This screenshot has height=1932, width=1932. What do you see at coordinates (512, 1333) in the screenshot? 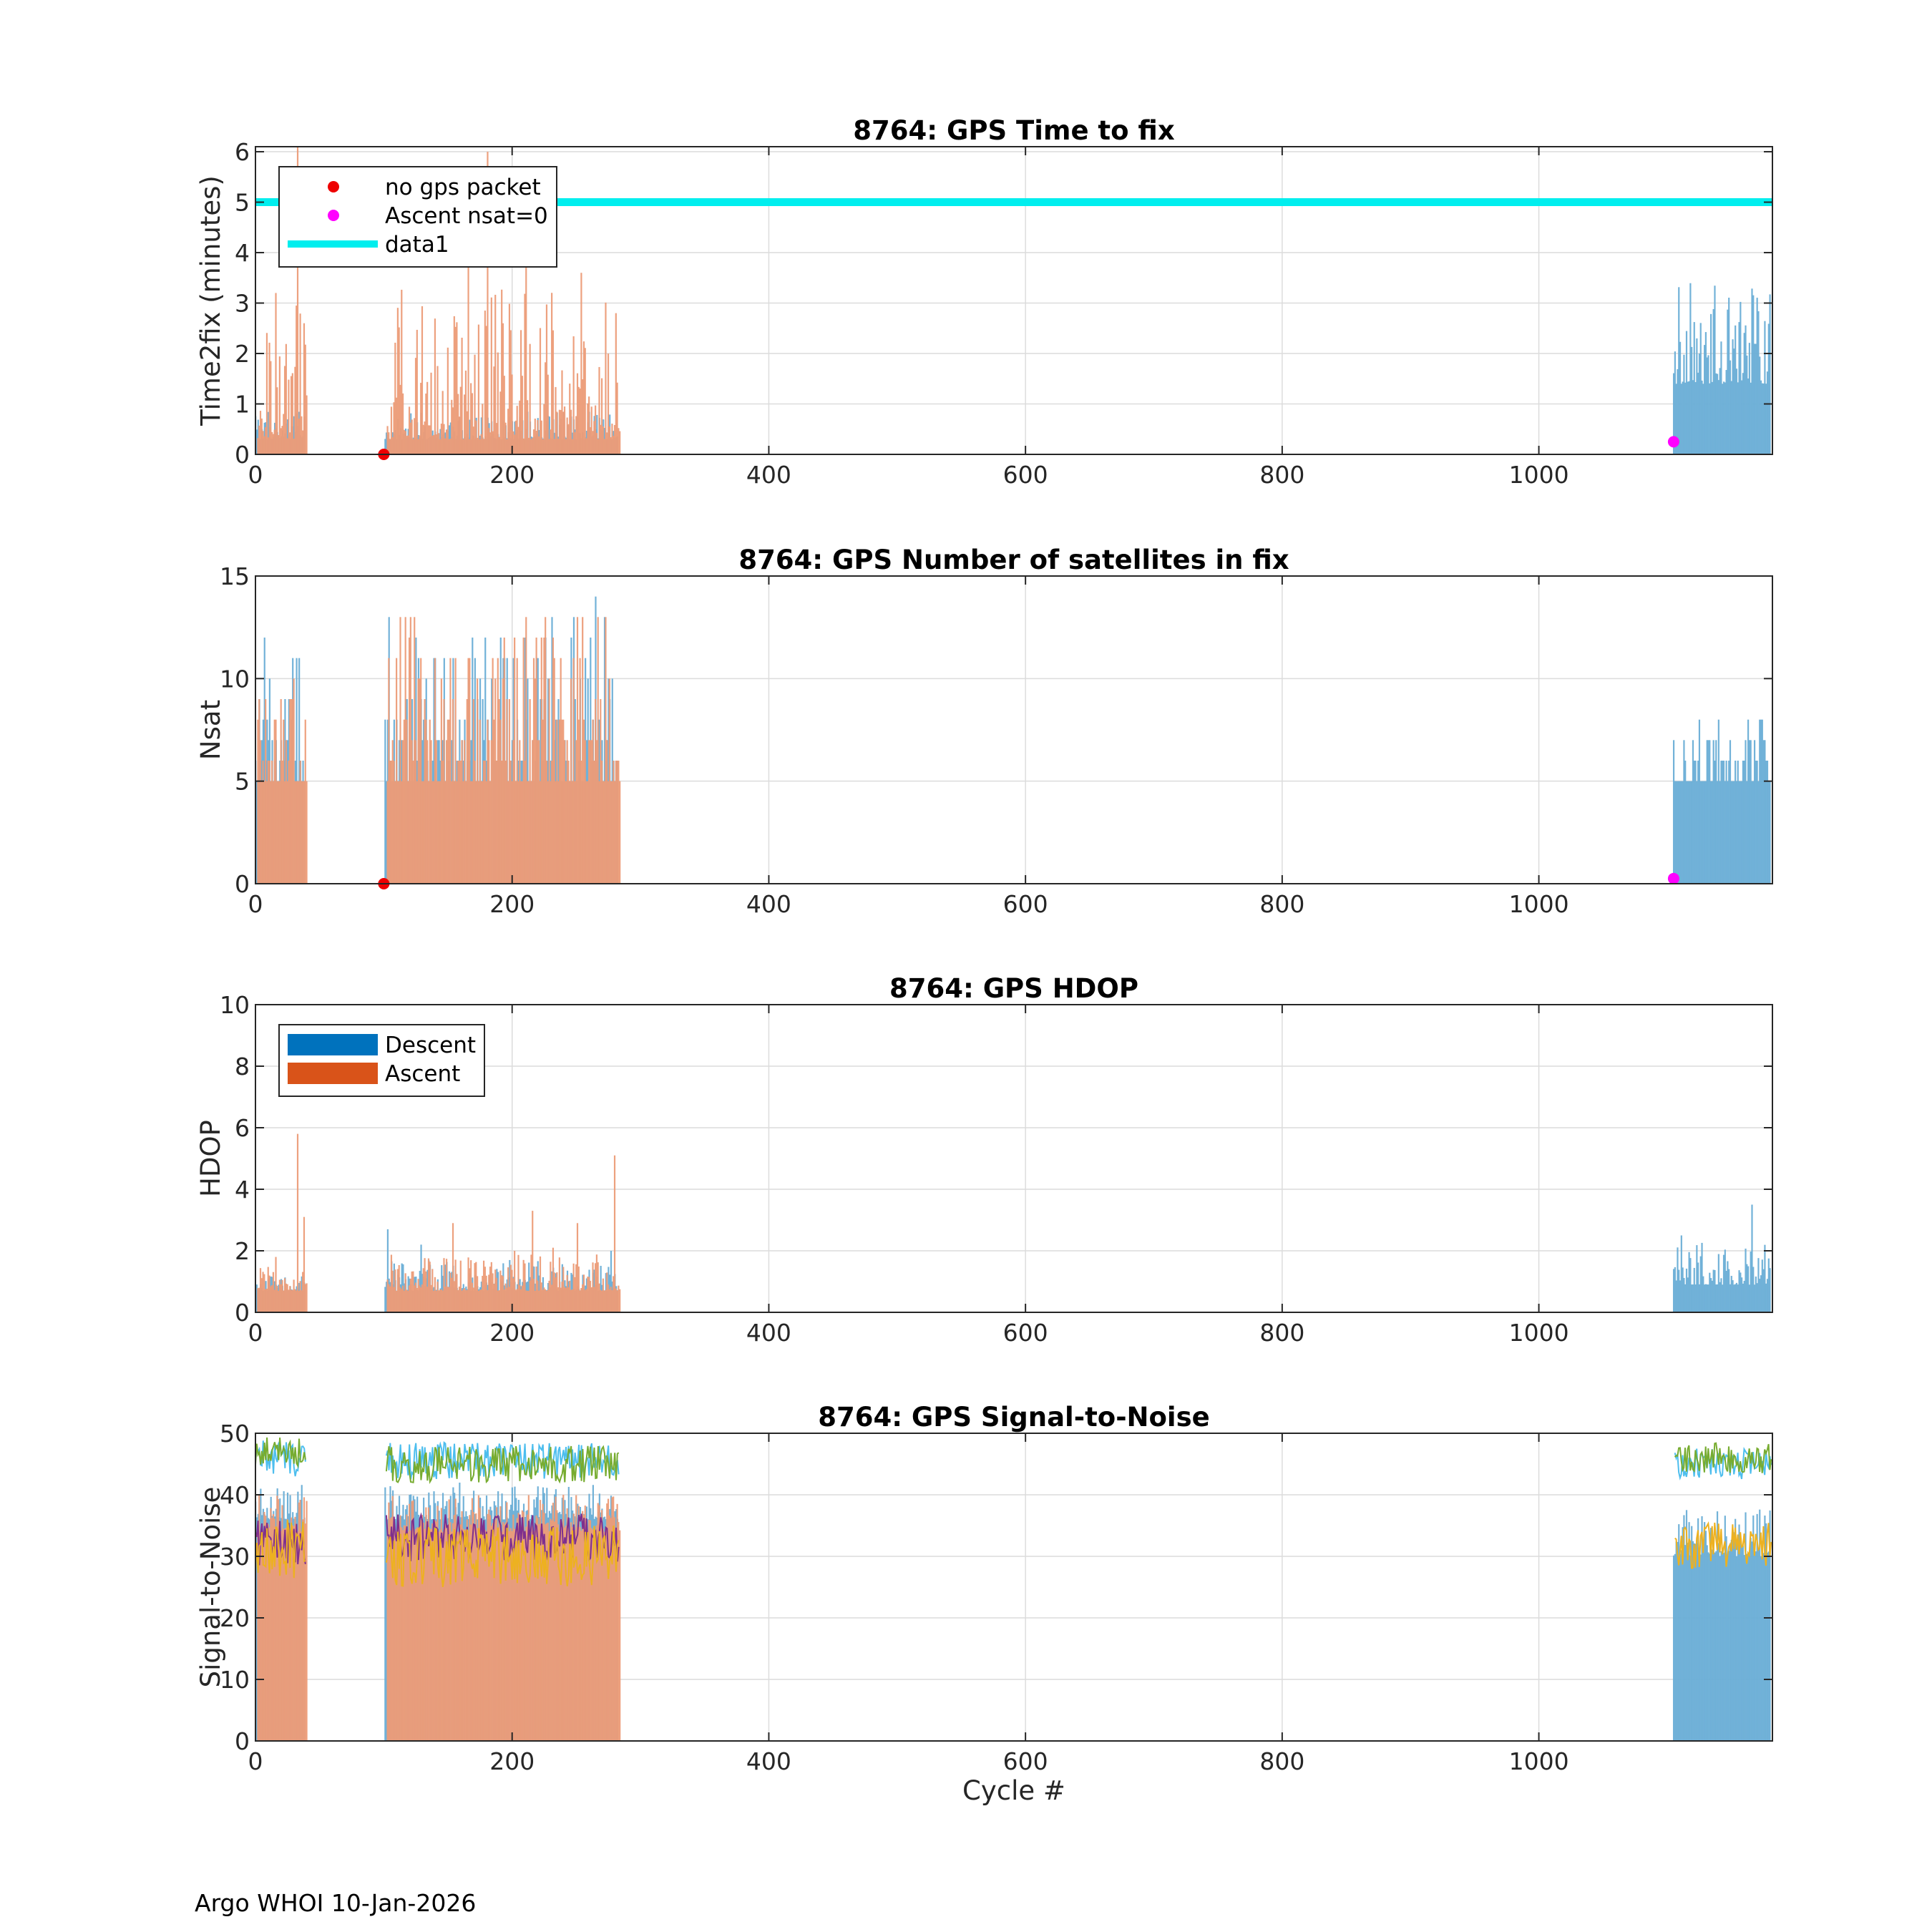
I see `x-tick-label: 200` at bounding box center [512, 1333].